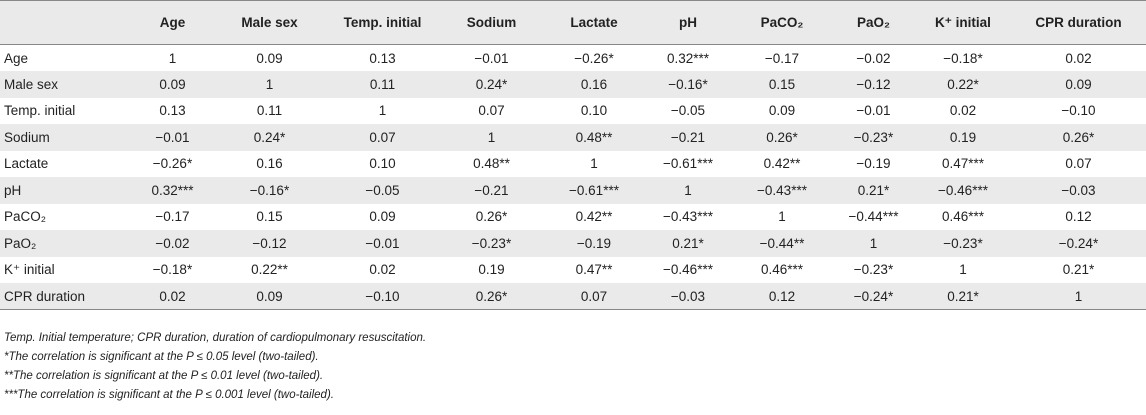 This screenshot has height=415, width=1146. Describe the element at coordinates (66, 22) in the screenshot. I see `header-corner` at that location.